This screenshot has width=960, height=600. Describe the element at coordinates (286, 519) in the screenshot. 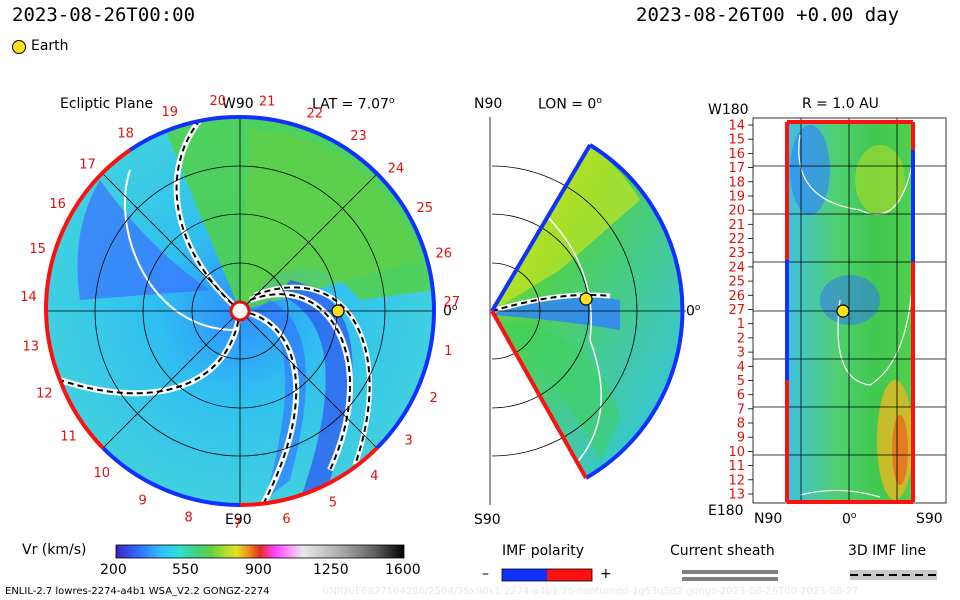

I see `carrington-label-6: 6` at that location.